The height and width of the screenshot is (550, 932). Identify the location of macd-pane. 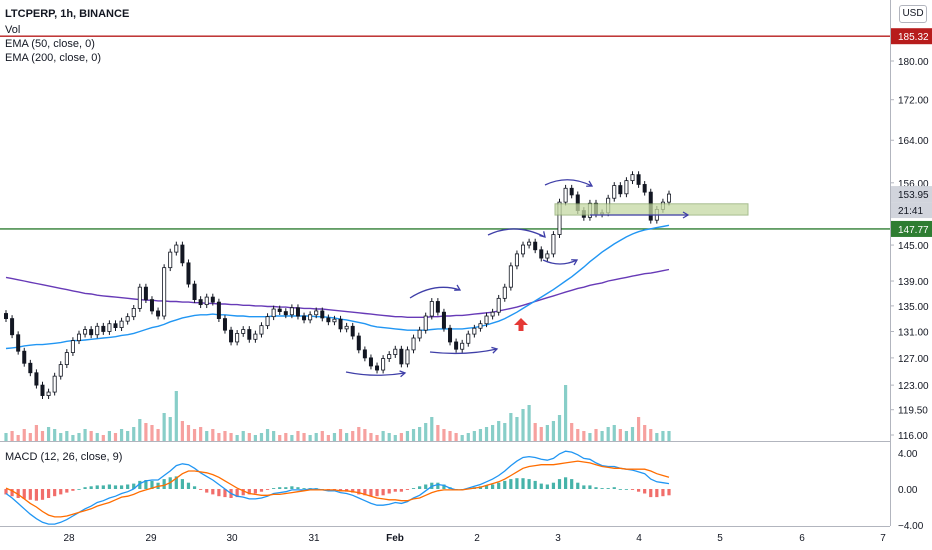
(337, 487).